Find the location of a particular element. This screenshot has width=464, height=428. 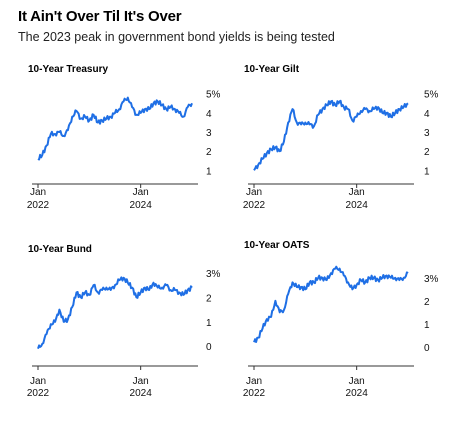

panel-title: 10-Year OATS is located at coordinates (277, 245).